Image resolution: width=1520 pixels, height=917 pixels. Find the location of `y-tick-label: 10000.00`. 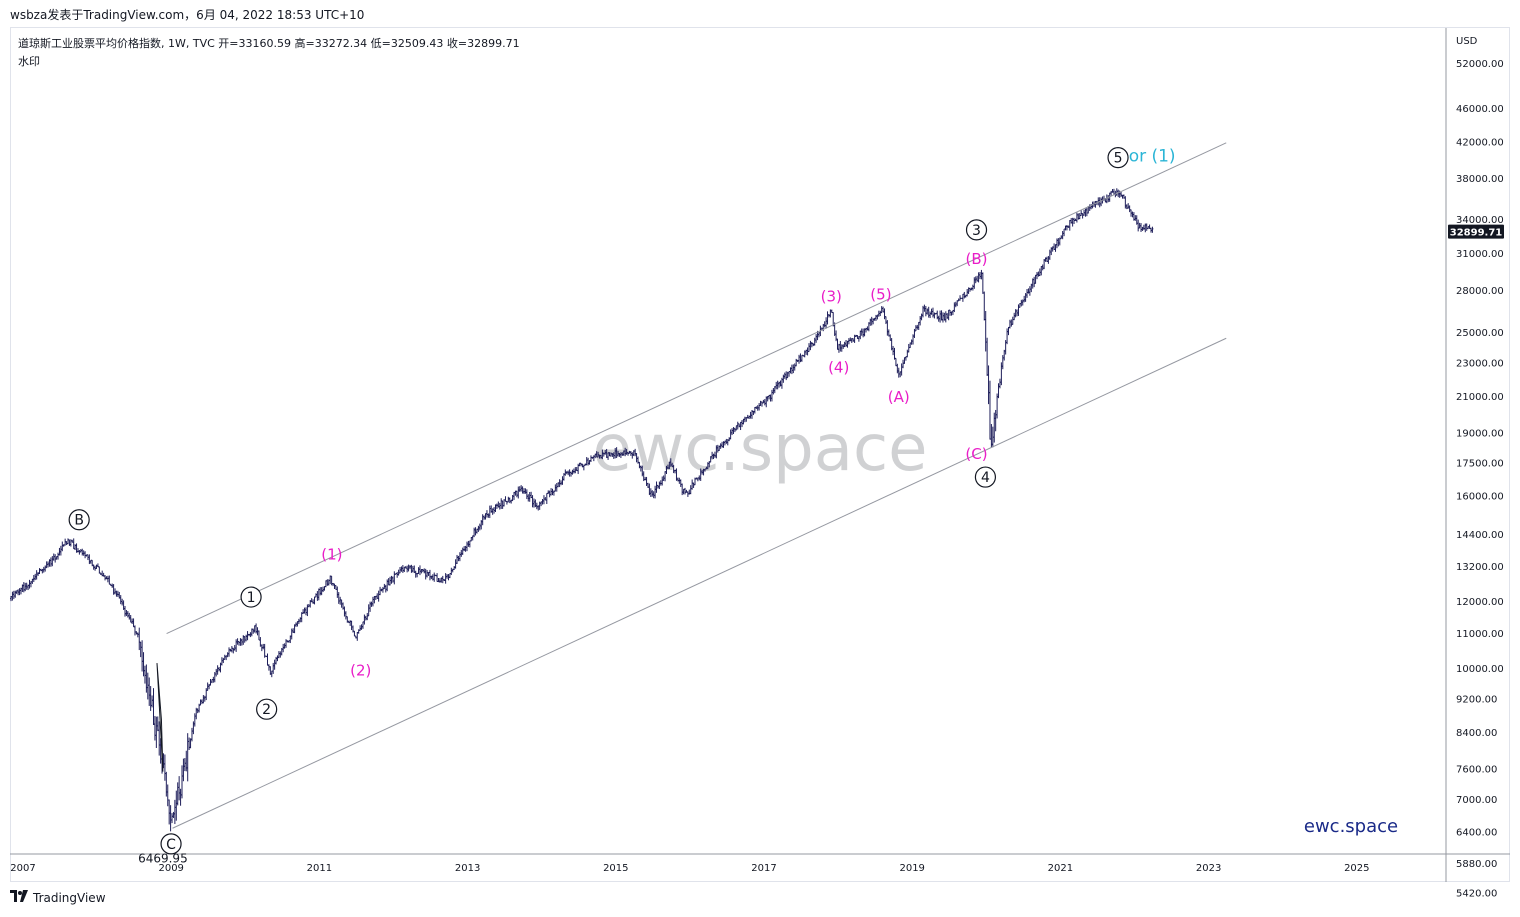

y-tick-label: 10000.00 is located at coordinates (1480, 669).